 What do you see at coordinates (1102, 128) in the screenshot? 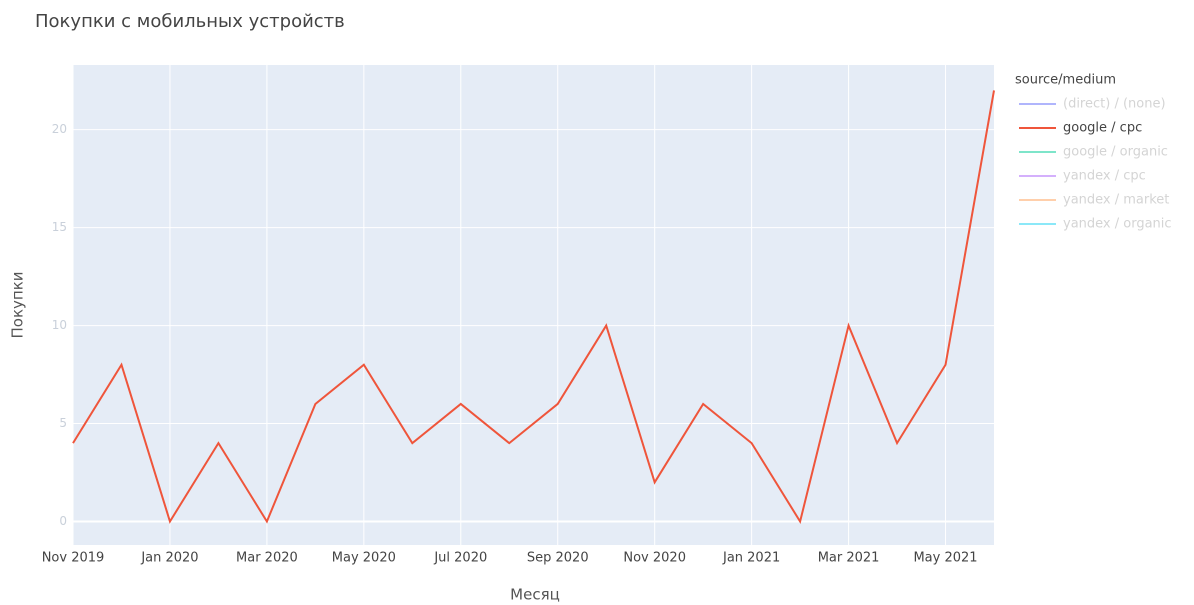
I see `legend-label: google / cpc` at bounding box center [1102, 128].